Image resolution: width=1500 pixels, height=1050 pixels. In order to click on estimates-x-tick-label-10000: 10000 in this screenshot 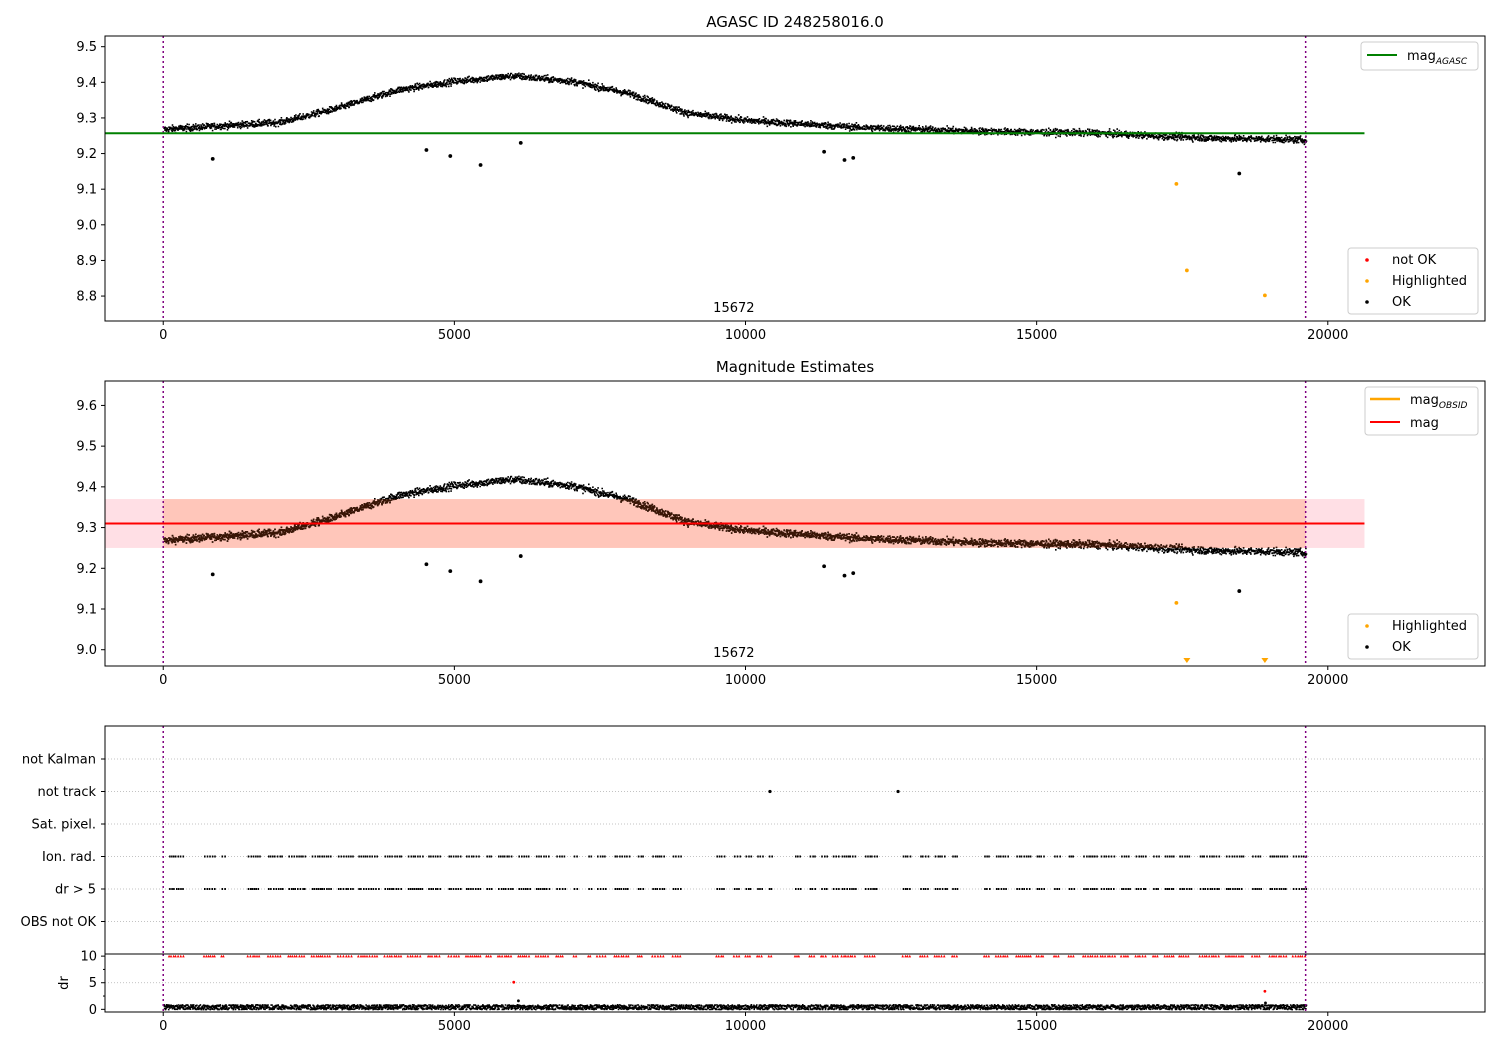, I will do `click(745, 680)`.